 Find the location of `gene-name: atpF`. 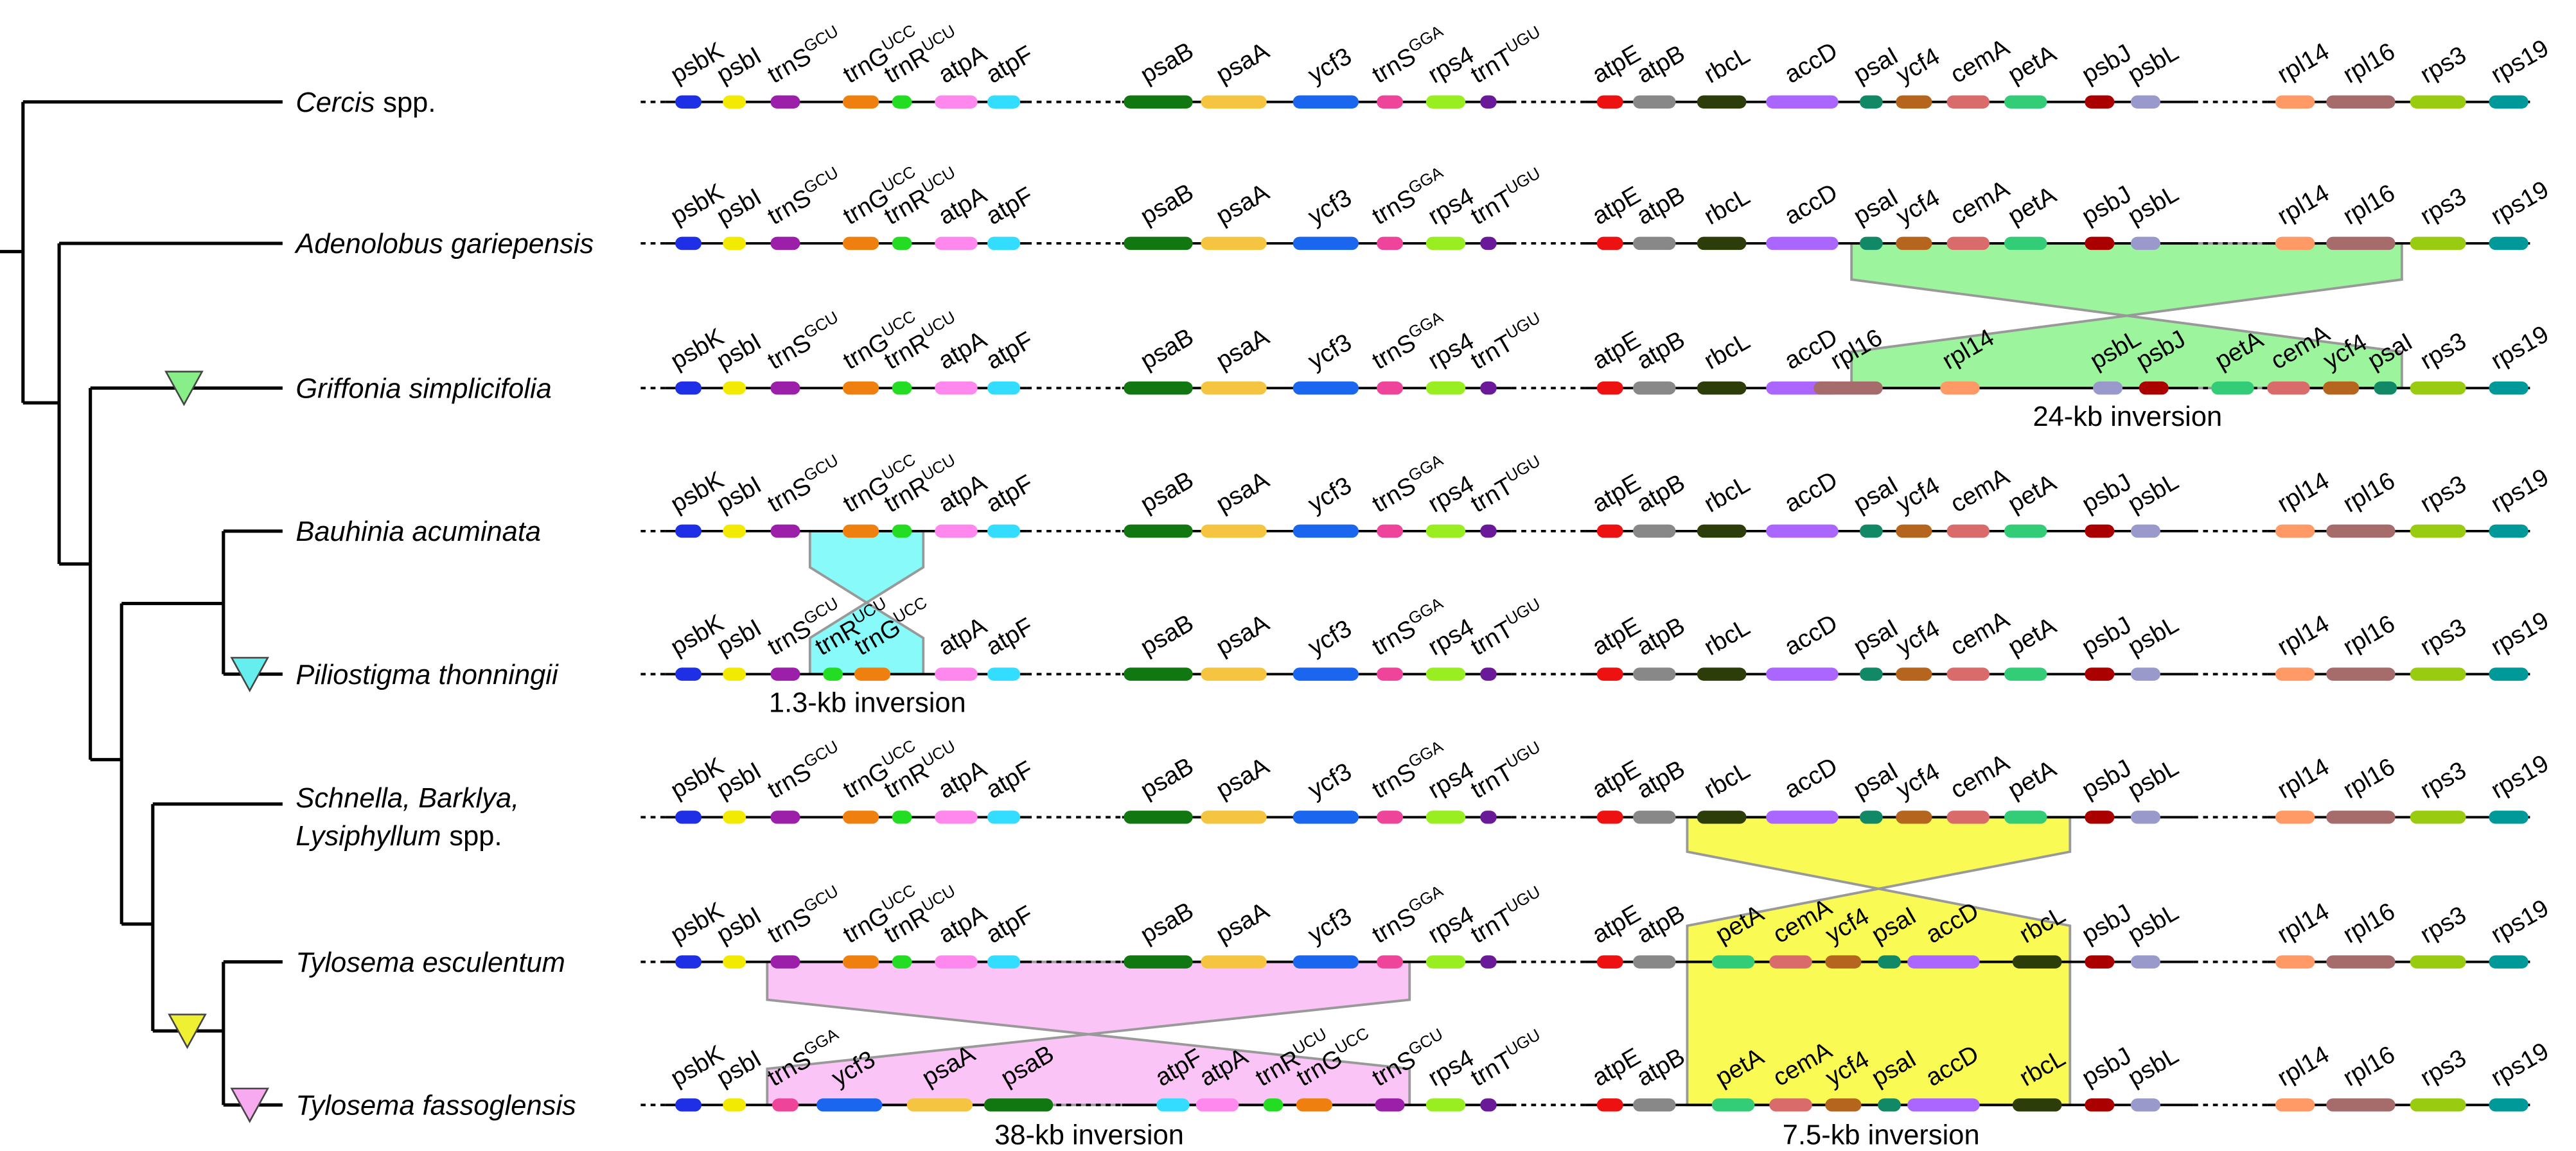

gene-name: atpF is located at coordinates (1010, 779).